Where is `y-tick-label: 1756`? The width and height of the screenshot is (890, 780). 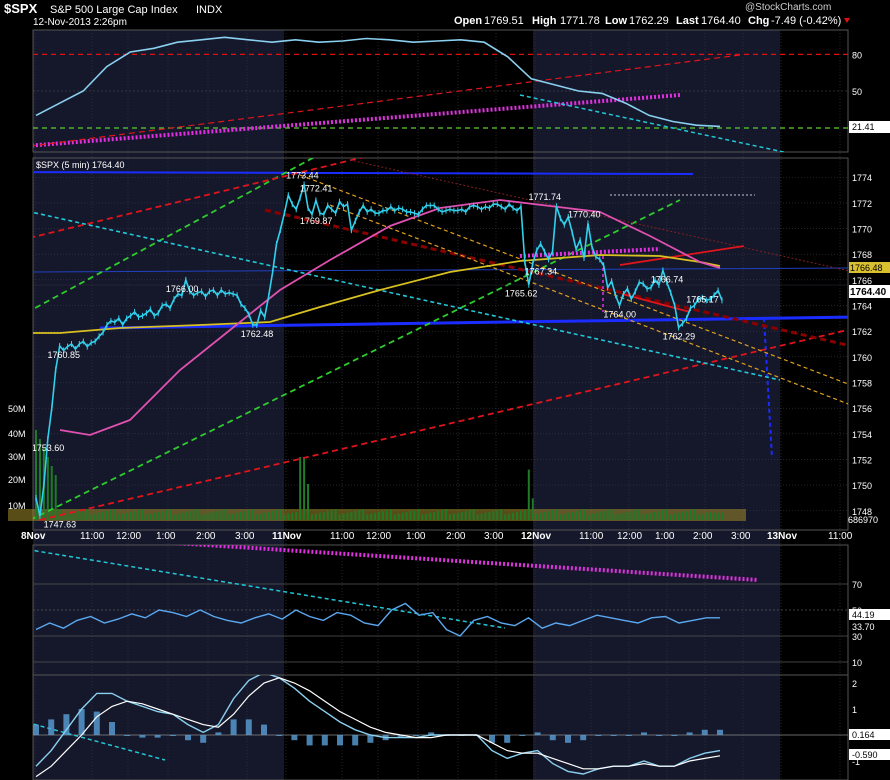 y-tick-label: 1756 is located at coordinates (862, 409).